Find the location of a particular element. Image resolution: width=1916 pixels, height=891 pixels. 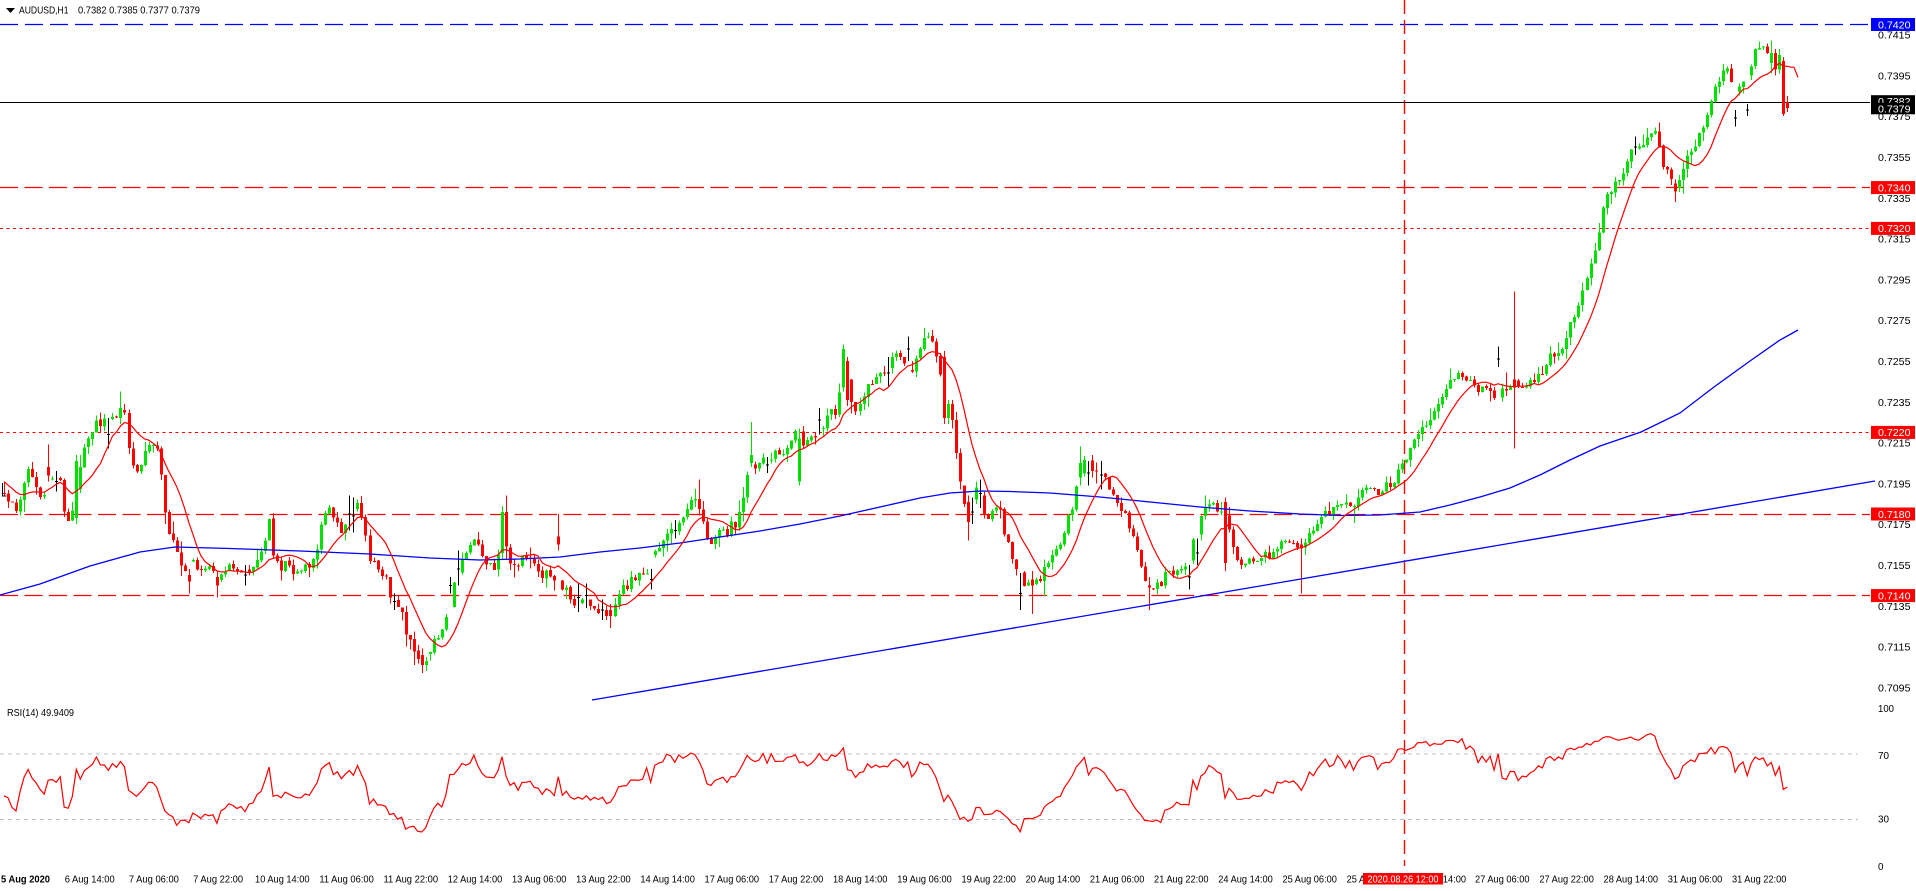

svg-text: 25 Aug 06:00 is located at coordinates (1309, 880).